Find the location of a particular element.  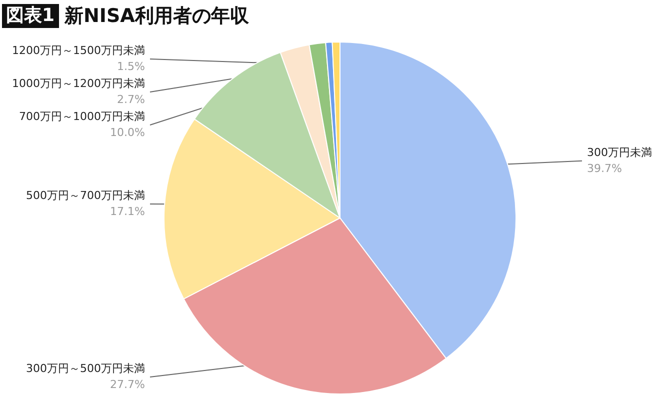

slice-label: 1000万円～1200万円未満 is located at coordinates (78, 83).